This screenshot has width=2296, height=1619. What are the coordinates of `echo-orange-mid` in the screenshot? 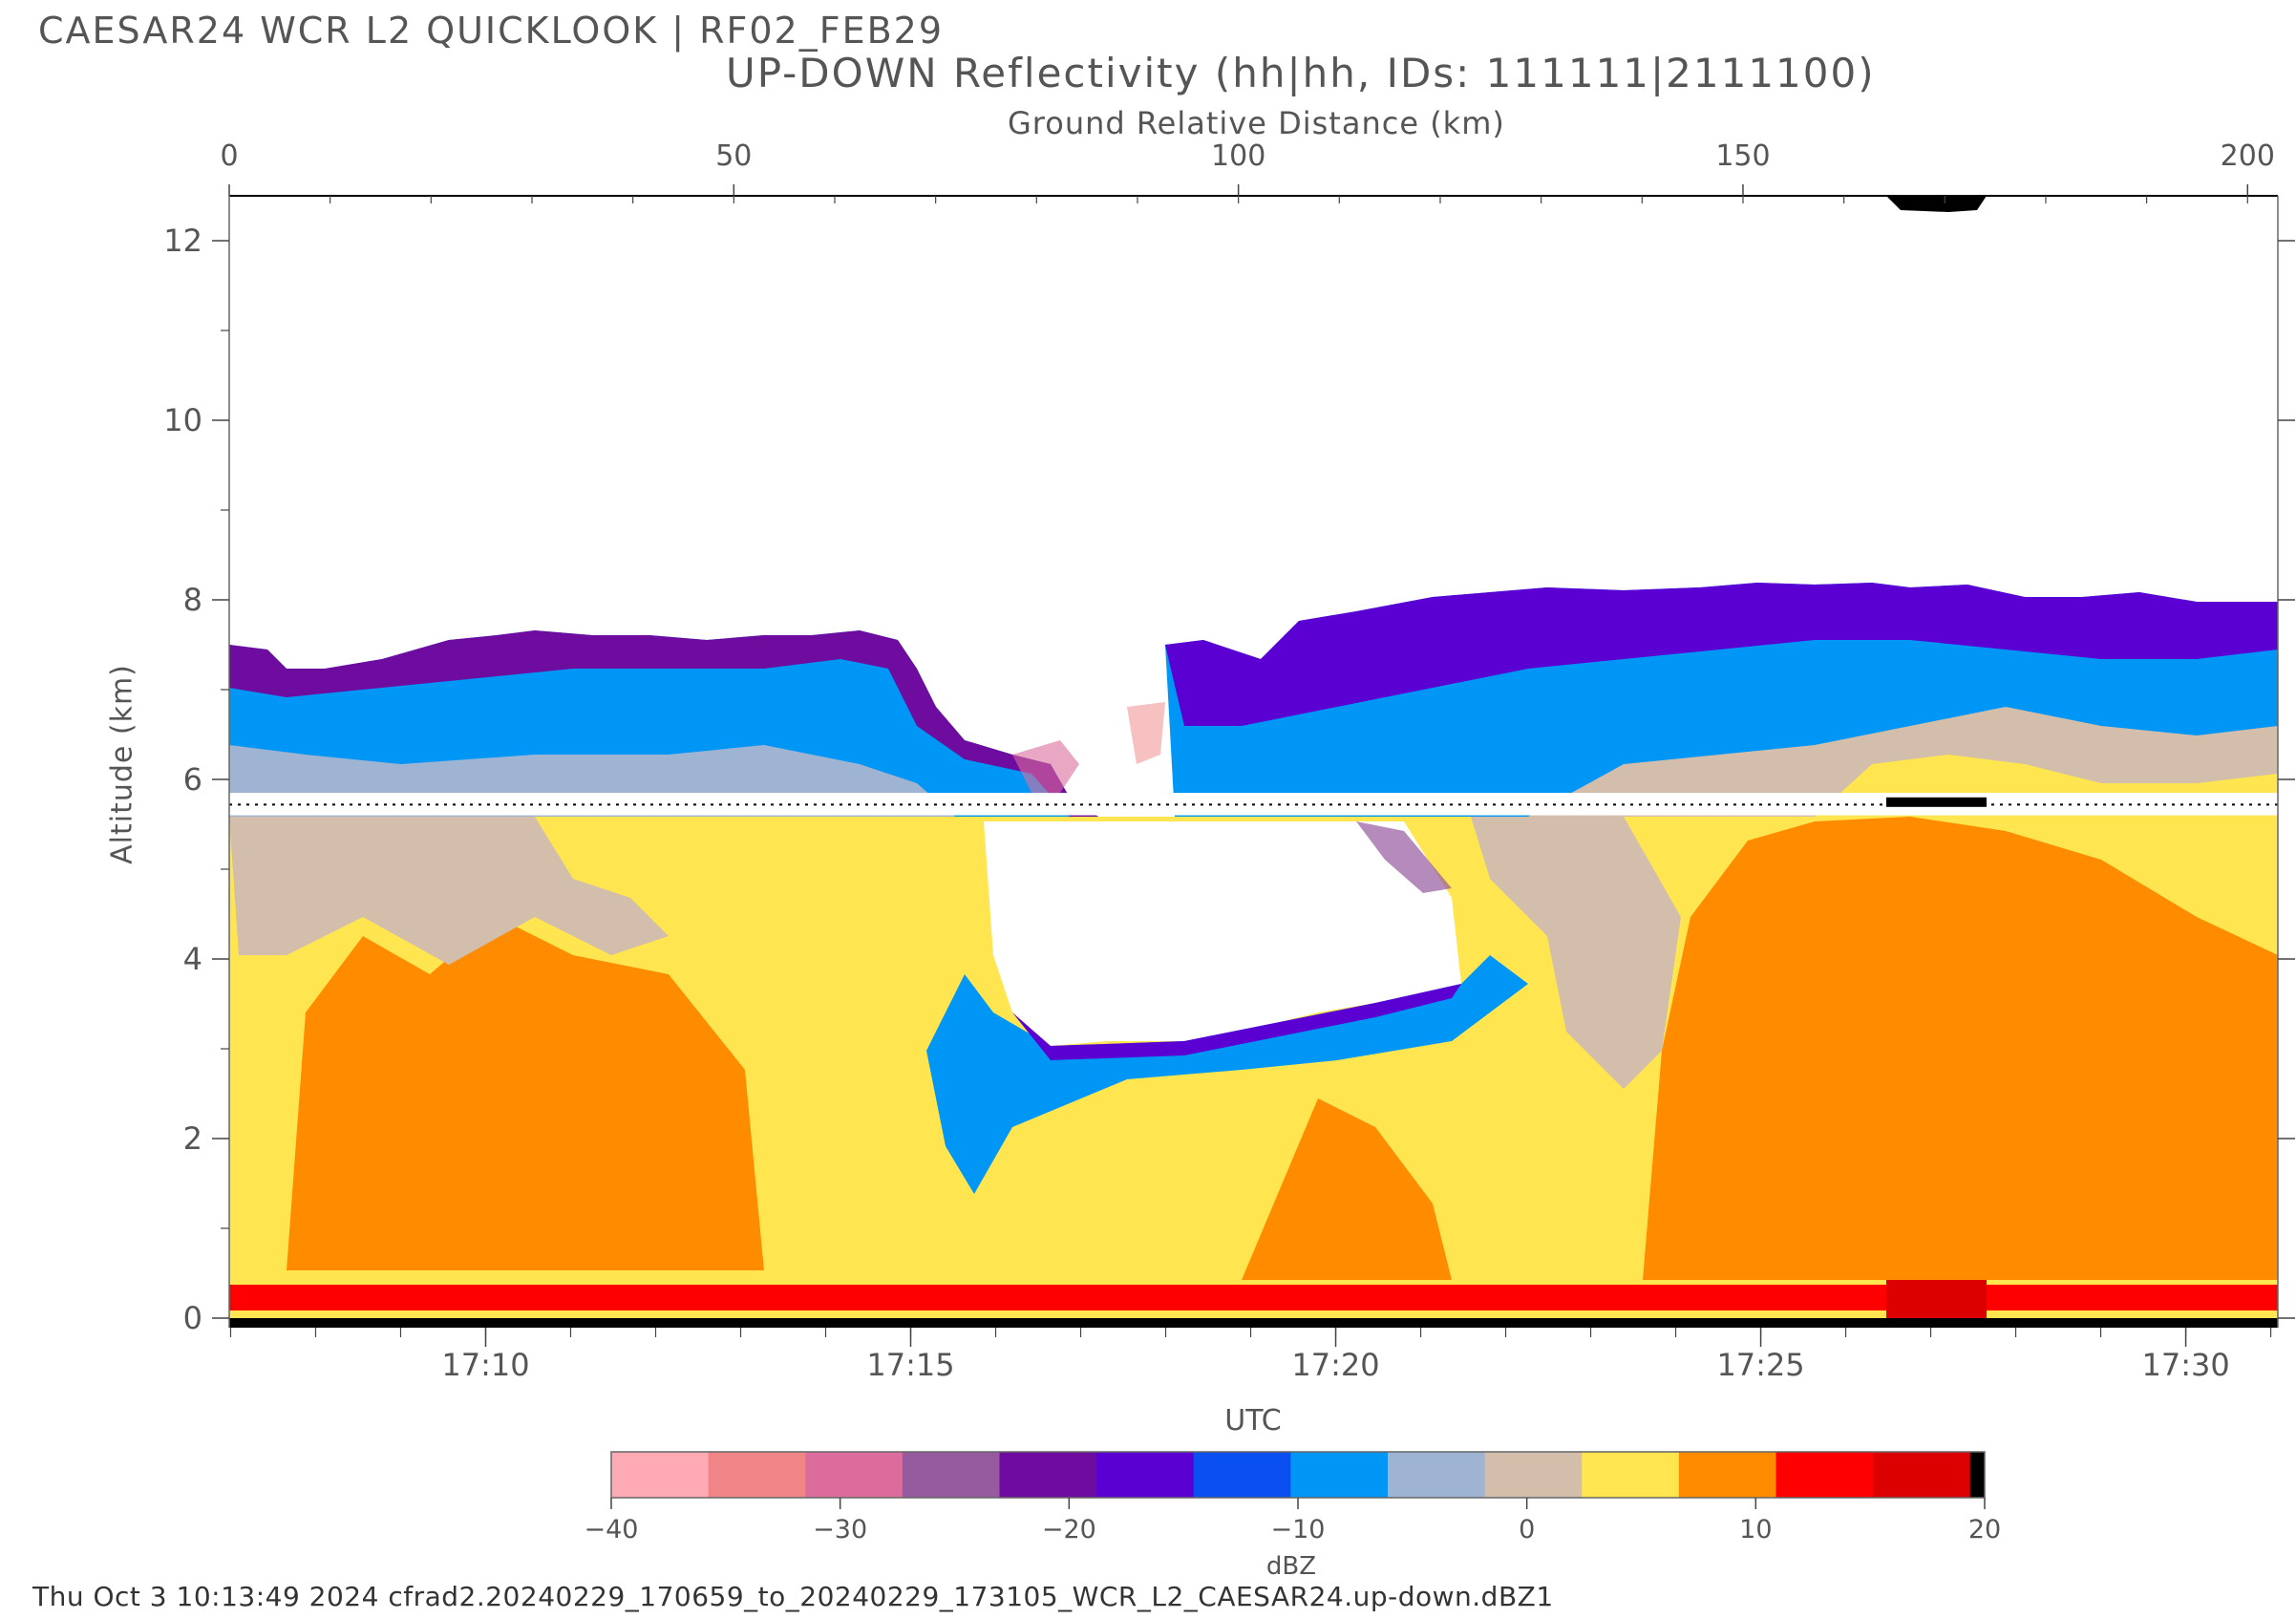 It's located at (1347, 1189).